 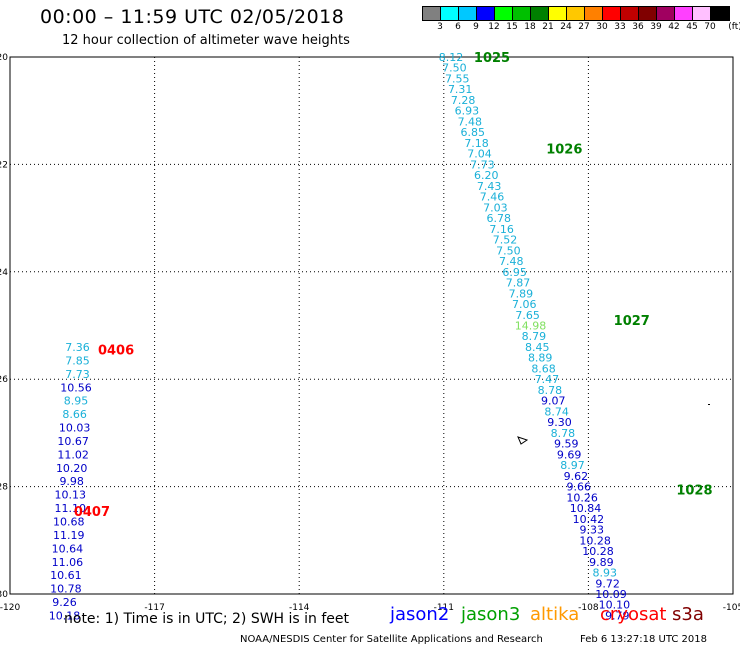 What do you see at coordinates (694, 490) in the screenshot?
I see `pass-time-label: 1028` at bounding box center [694, 490].